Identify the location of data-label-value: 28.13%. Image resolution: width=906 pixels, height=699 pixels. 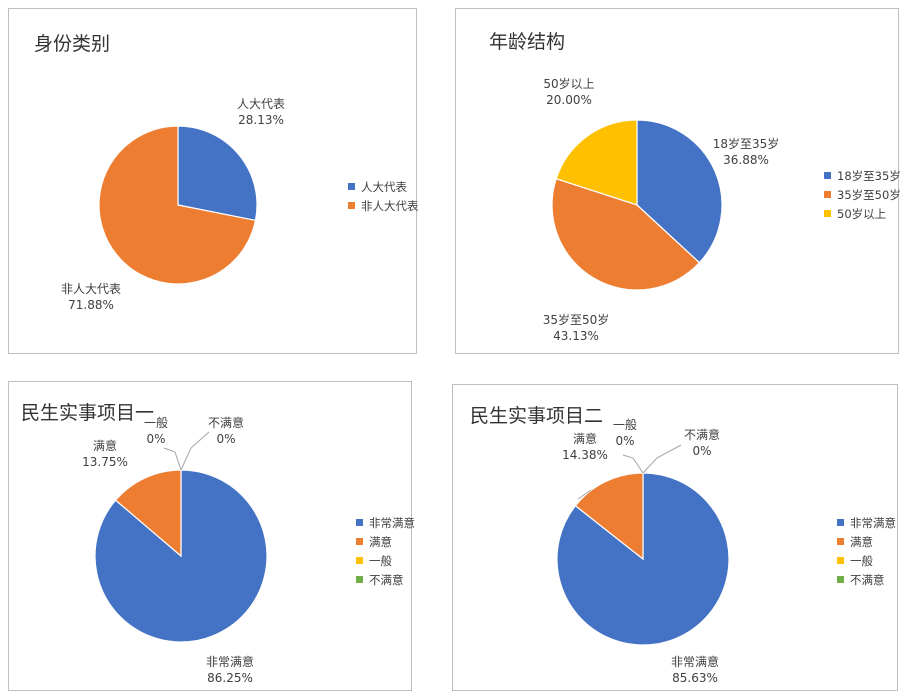
(261, 120).